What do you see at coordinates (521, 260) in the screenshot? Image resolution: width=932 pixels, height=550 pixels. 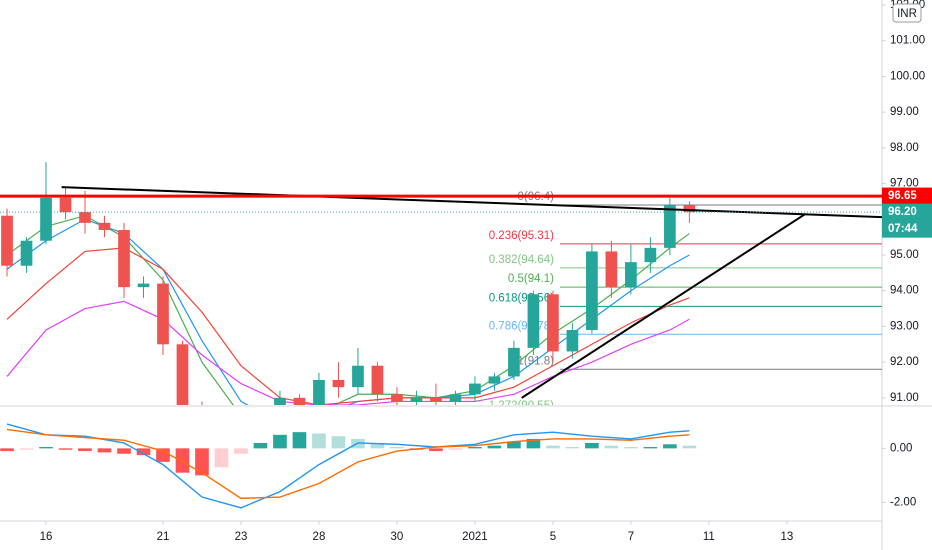 I see `fib-label: 0.382(94.64)` at bounding box center [521, 260].